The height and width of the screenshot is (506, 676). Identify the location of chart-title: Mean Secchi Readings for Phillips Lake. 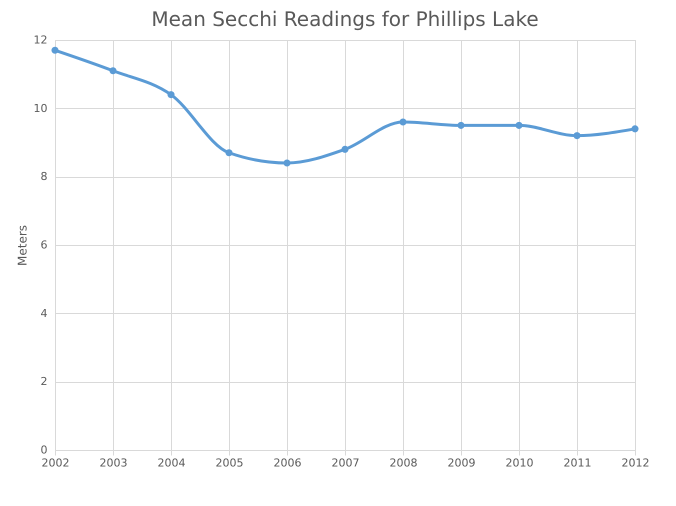
(345, 19).